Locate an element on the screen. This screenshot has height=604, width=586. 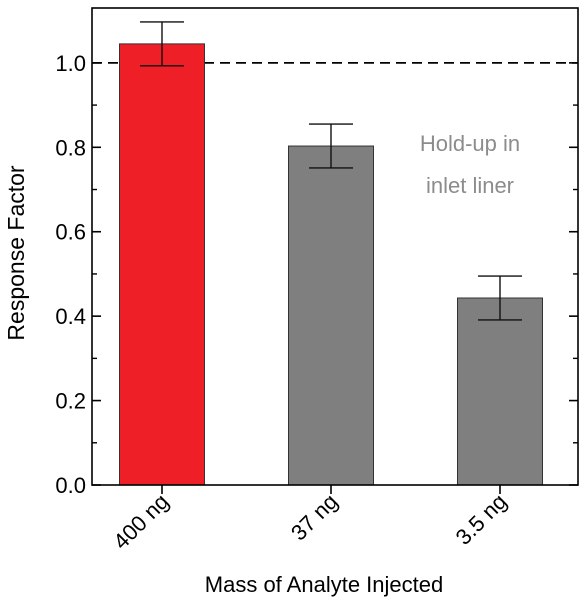
y-tick-label: 0.8 is located at coordinates (70, 147).